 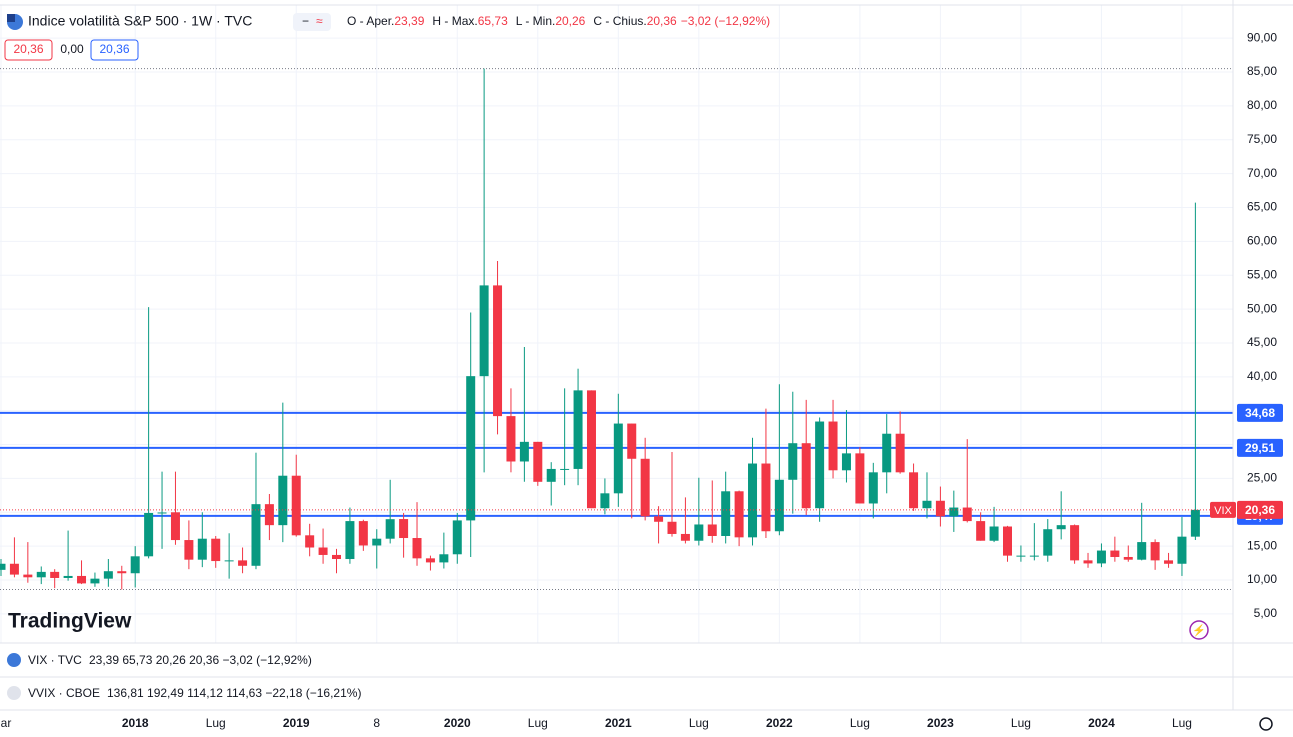 I want to click on x-tick-label: 2023, so click(x=940, y=723).